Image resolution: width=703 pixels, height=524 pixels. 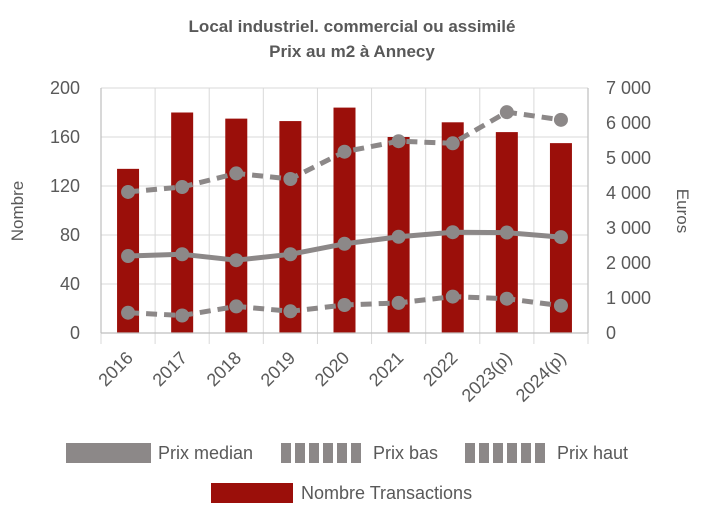 What do you see at coordinates (65, 88) in the screenshot?
I see `y-tick-label-left: 200` at bounding box center [65, 88].